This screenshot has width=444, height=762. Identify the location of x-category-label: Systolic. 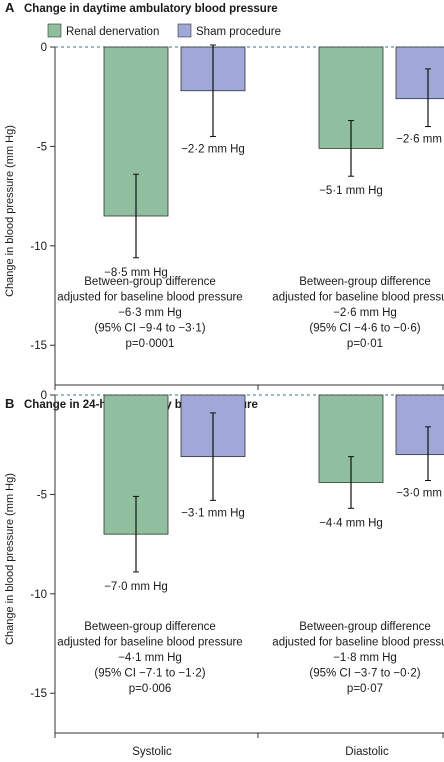
(152, 752).